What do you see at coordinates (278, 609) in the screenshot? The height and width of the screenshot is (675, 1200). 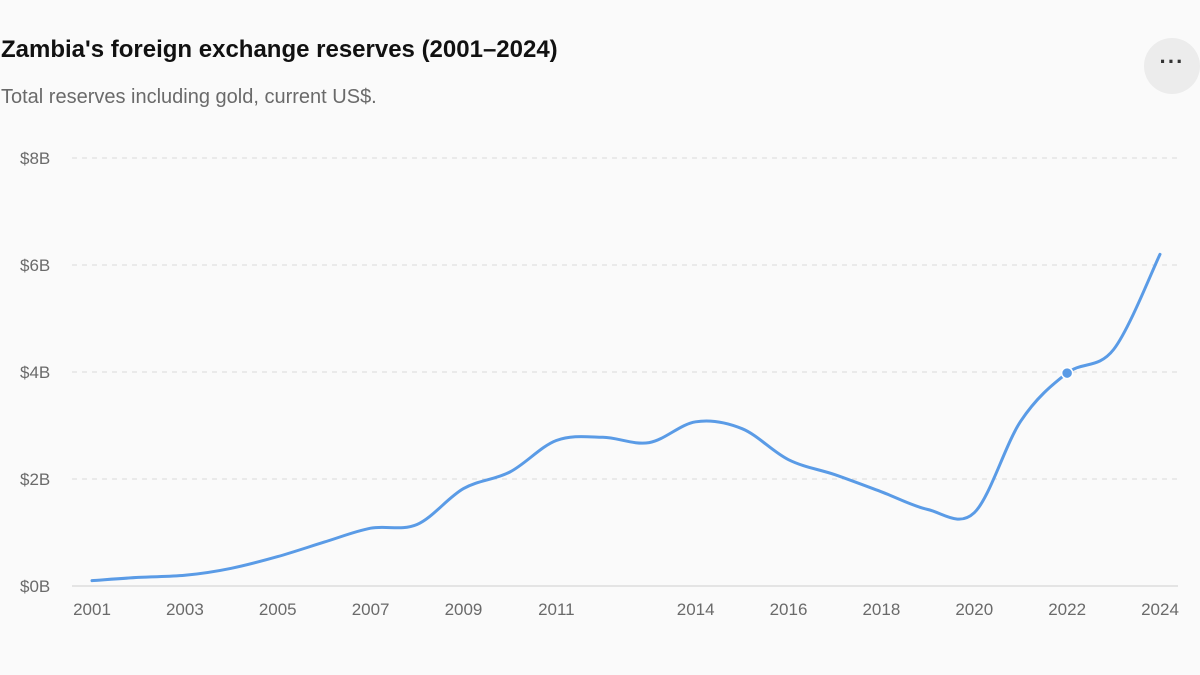 I see `x-tick-label: 2005` at bounding box center [278, 609].